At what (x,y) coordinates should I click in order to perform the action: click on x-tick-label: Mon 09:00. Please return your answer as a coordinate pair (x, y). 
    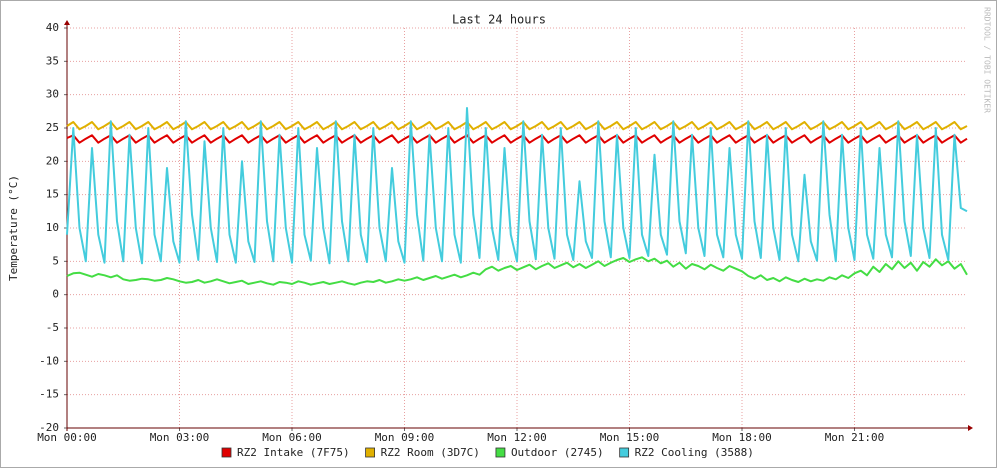
    Looking at the image, I should click on (405, 437).